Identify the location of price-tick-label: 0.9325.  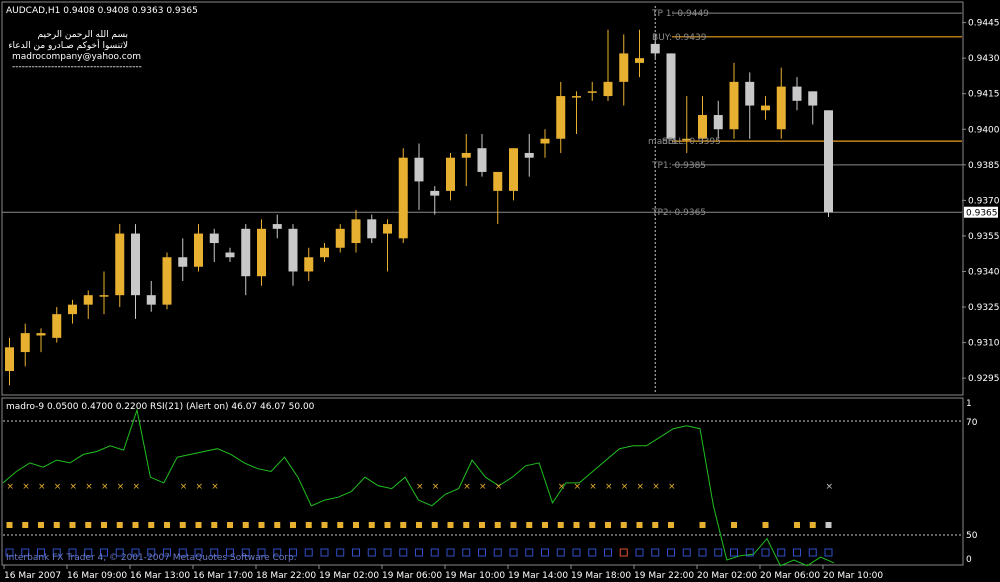
(984, 308).